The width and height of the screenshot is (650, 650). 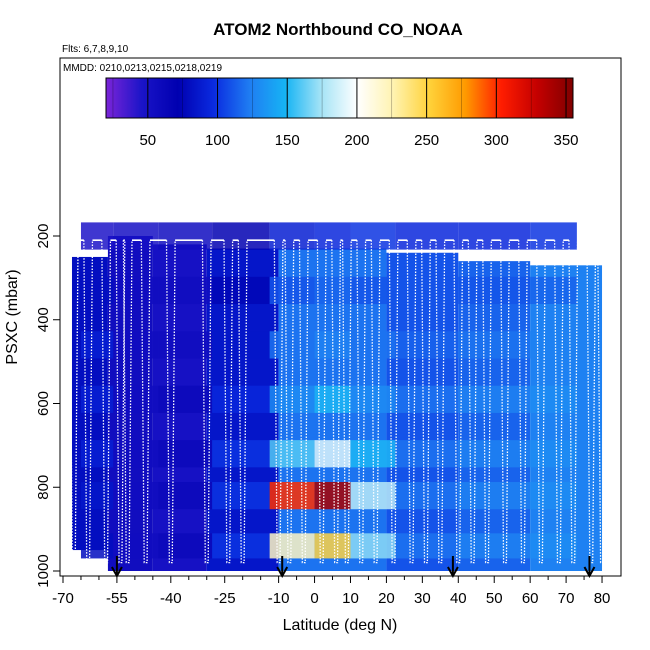 What do you see at coordinates (63, 598) in the screenshot?
I see `x-tick-label: -70` at bounding box center [63, 598].